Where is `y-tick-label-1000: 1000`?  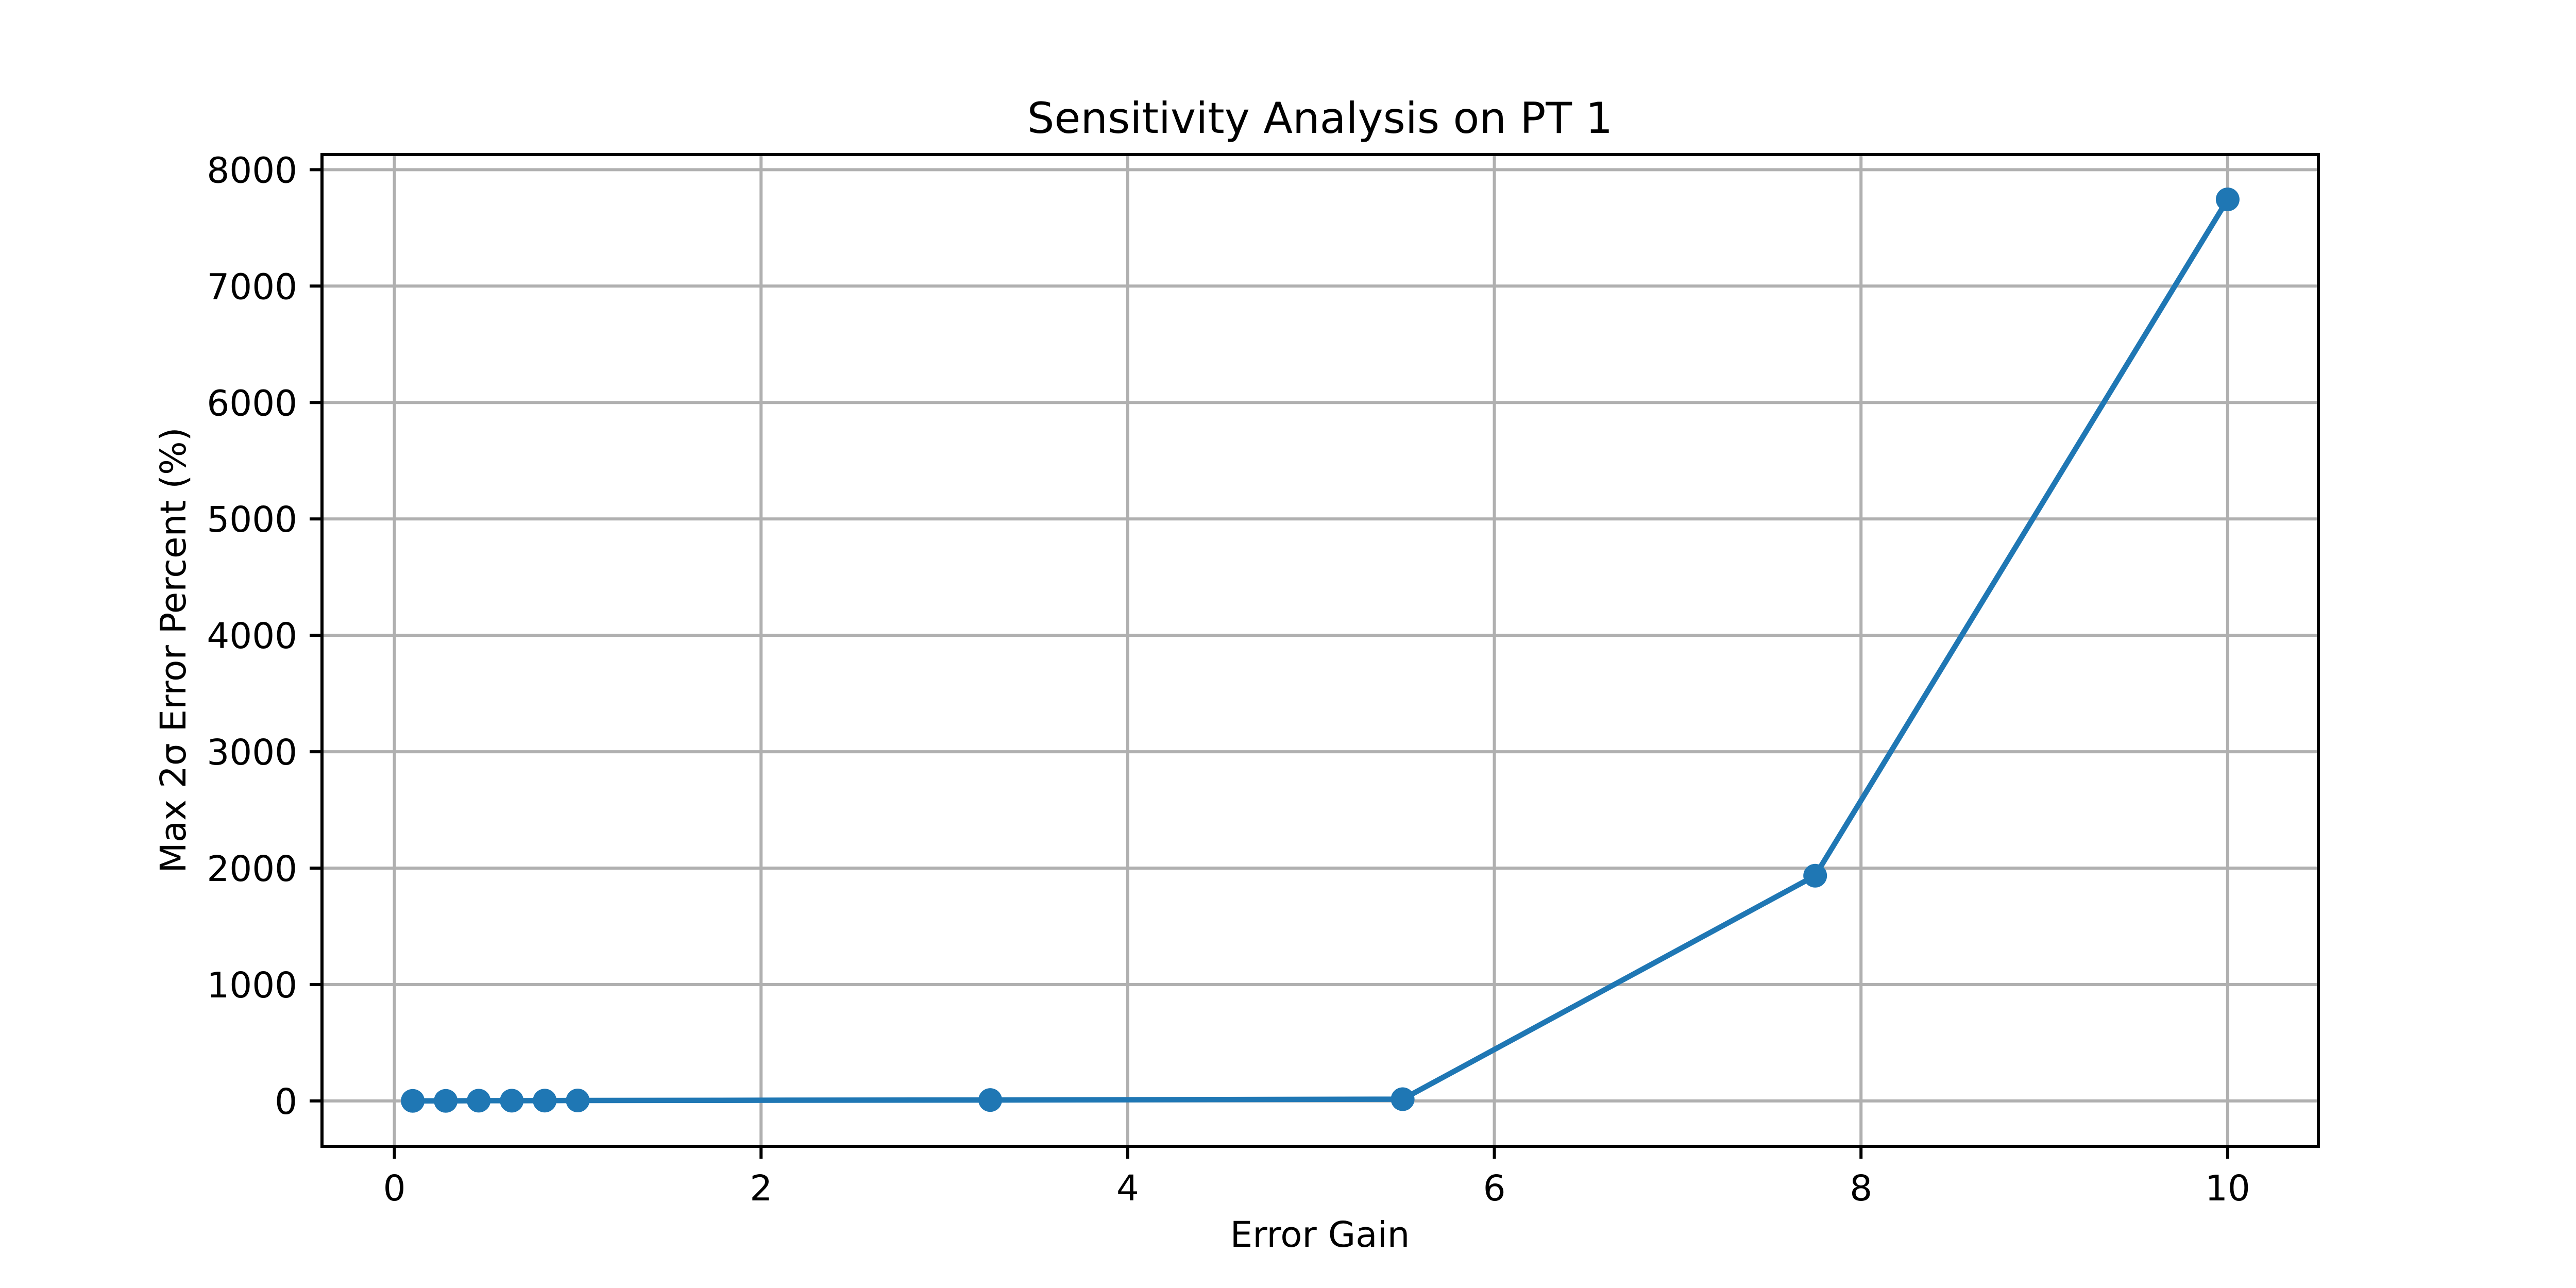
y-tick-label-1000: 1000 is located at coordinates (252, 985).